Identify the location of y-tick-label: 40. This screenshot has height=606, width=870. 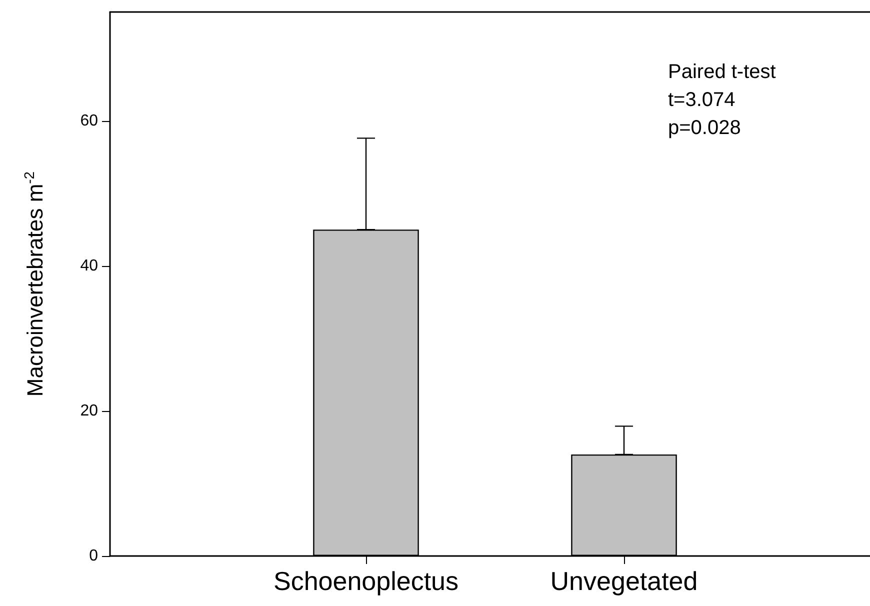
(89, 265).